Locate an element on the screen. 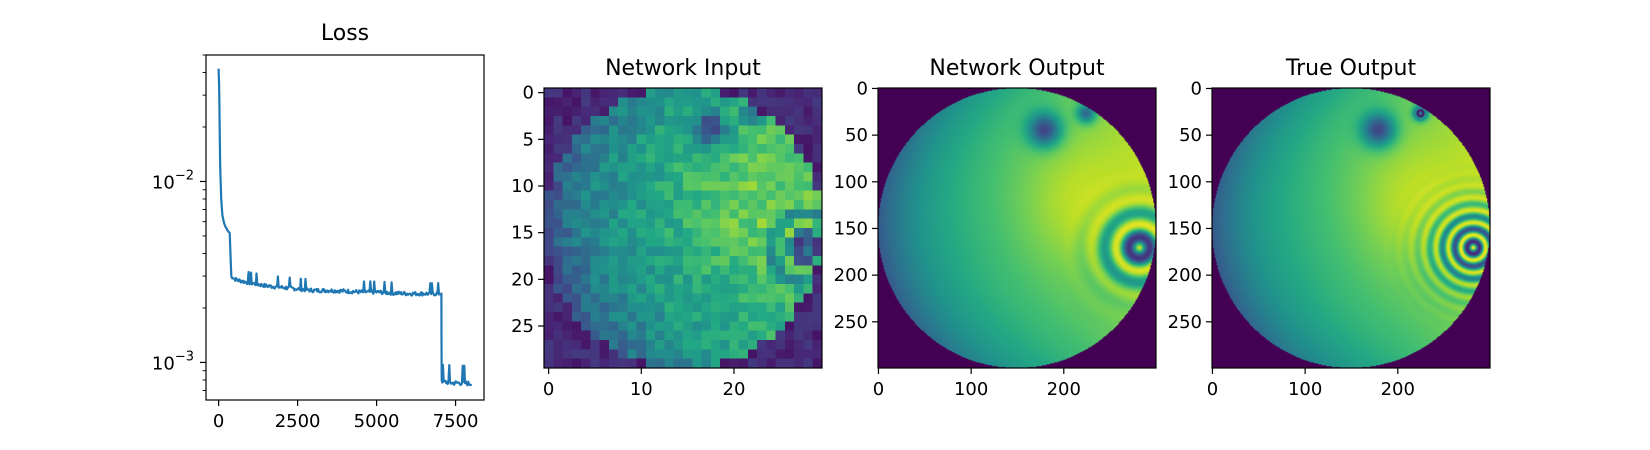 The height and width of the screenshot is (450, 1650). network-output-ytick-label: 100 is located at coordinates (851, 182).